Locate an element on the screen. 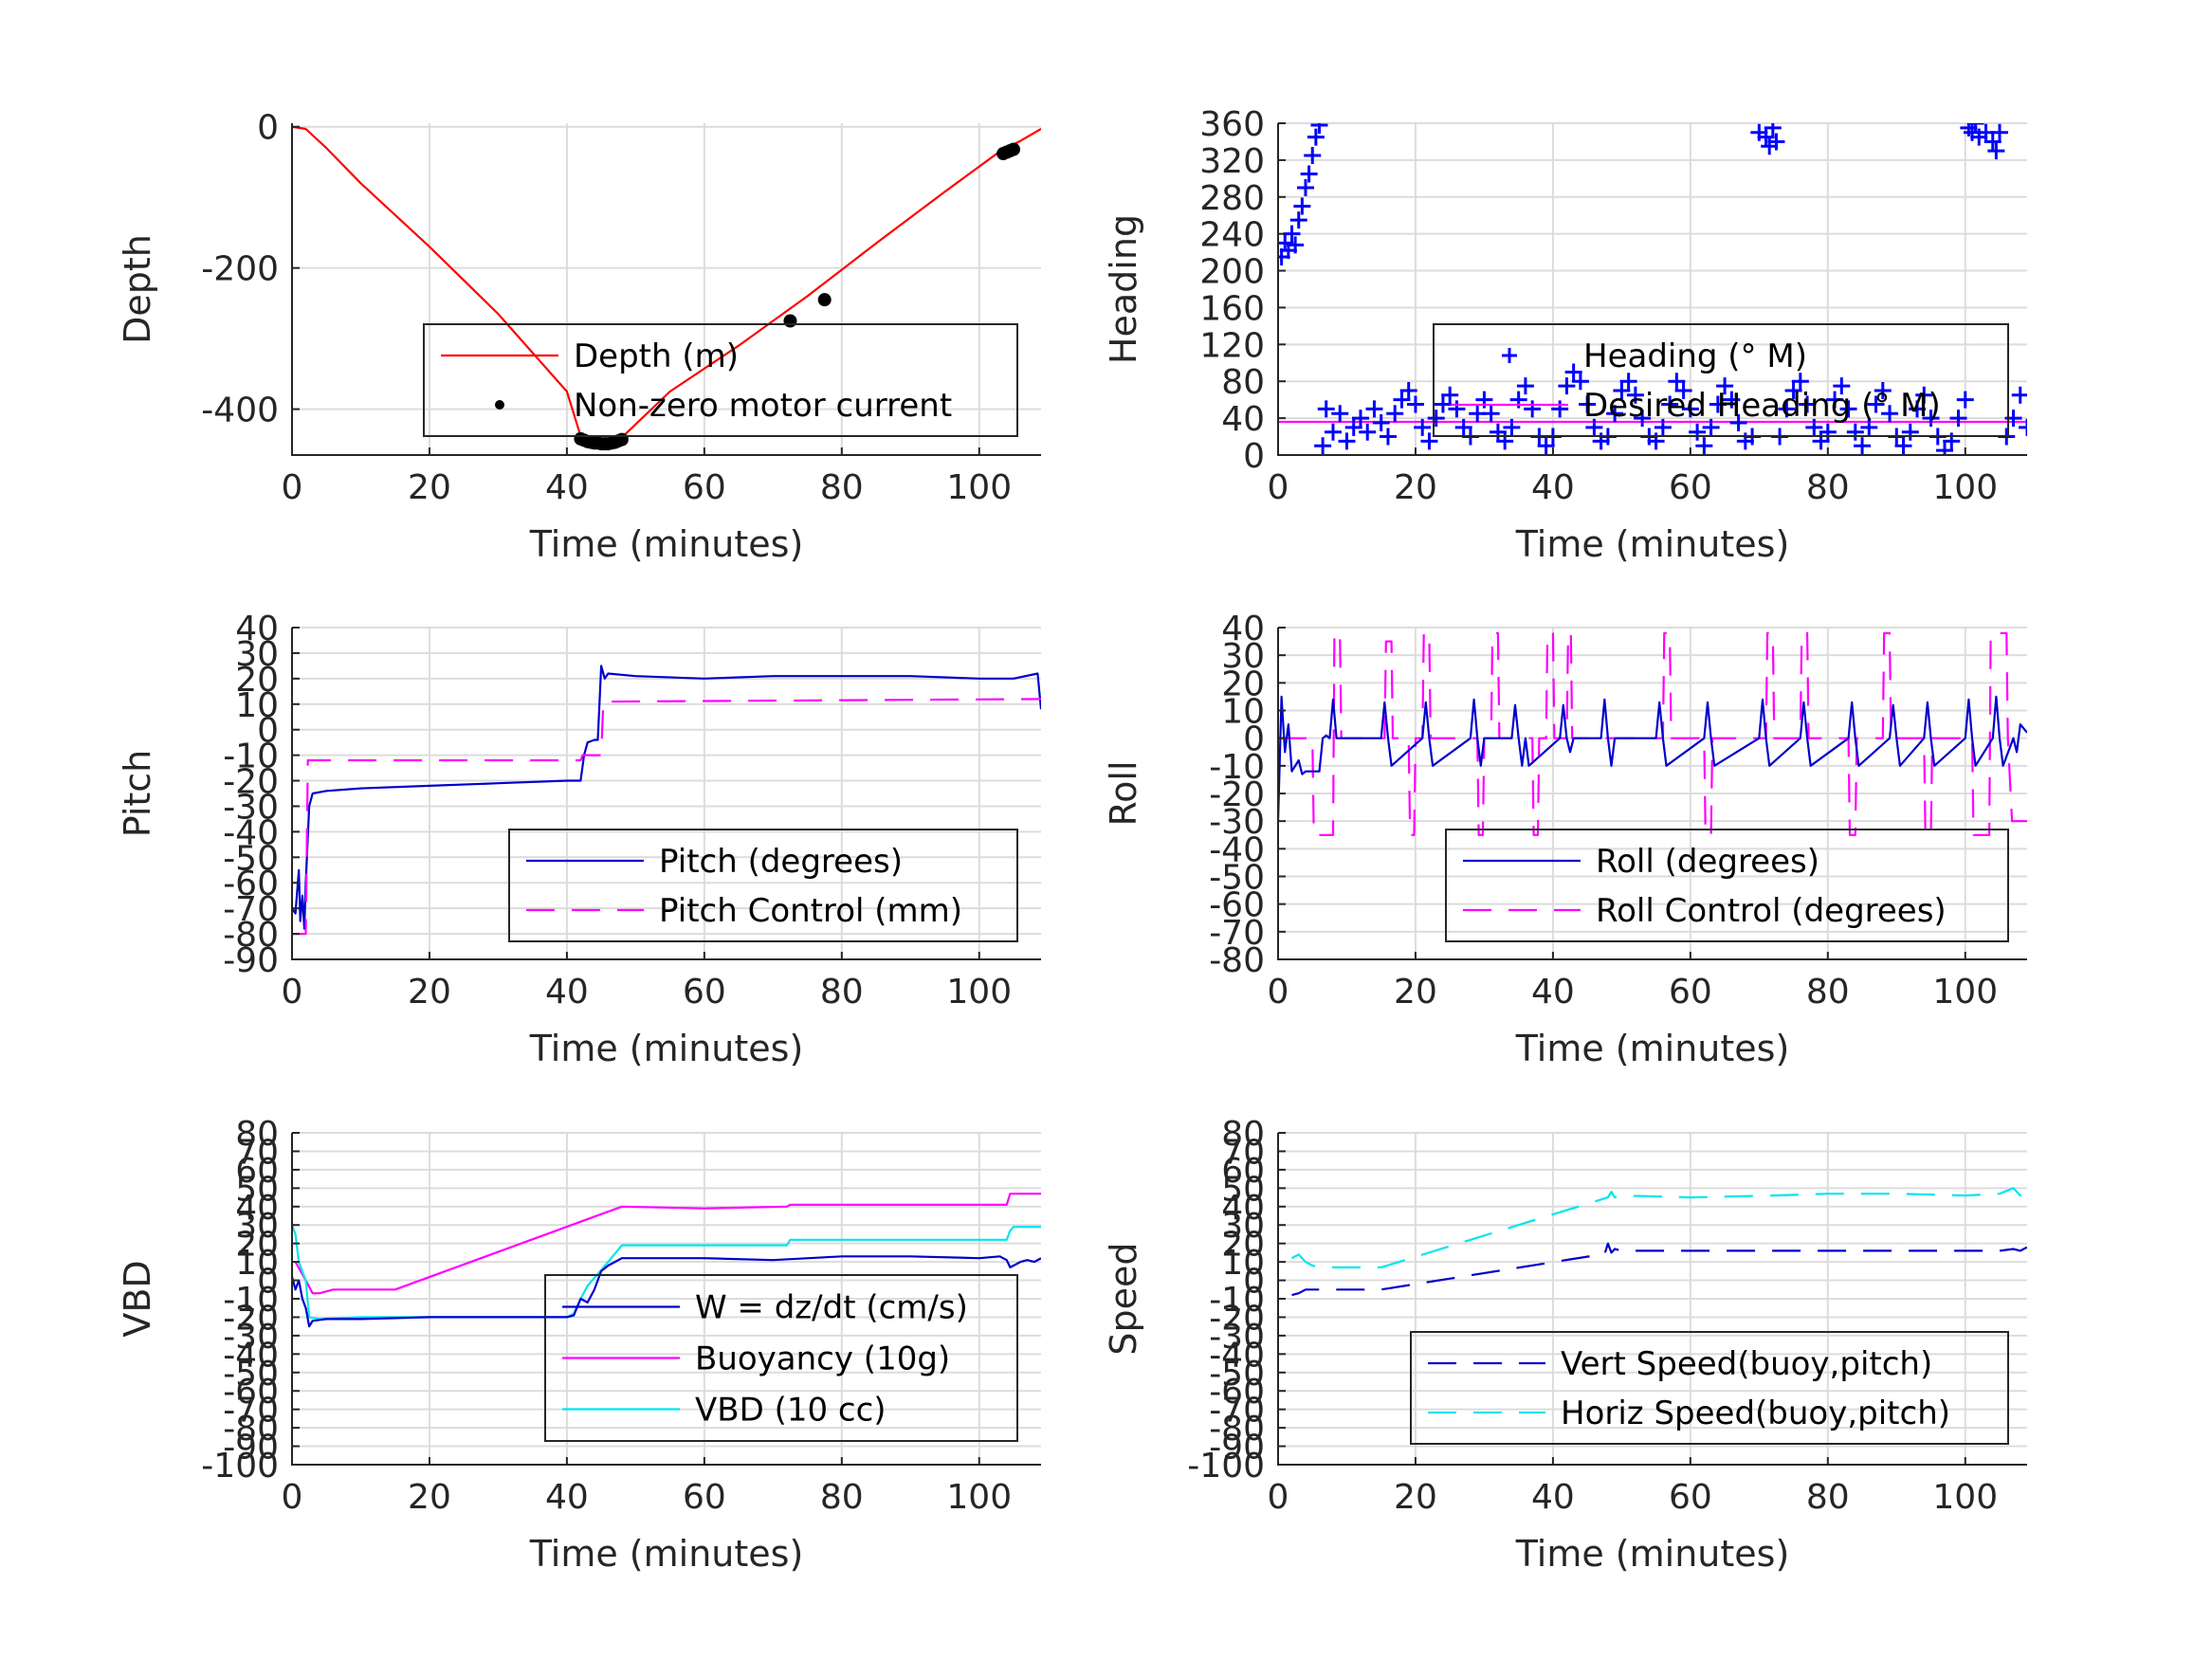  y-tick-label: -200 is located at coordinates (240, 269).